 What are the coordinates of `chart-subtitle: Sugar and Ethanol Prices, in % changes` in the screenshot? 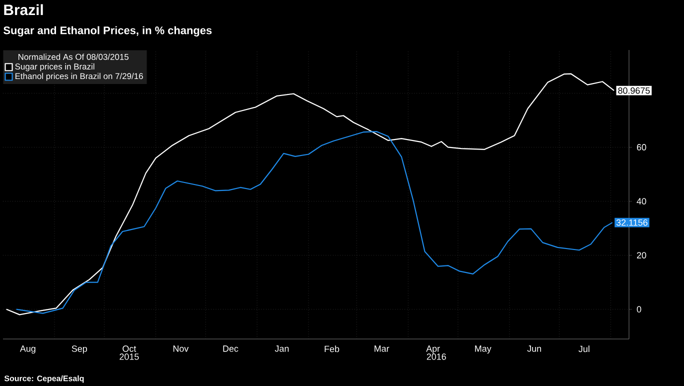 It's located at (108, 31).